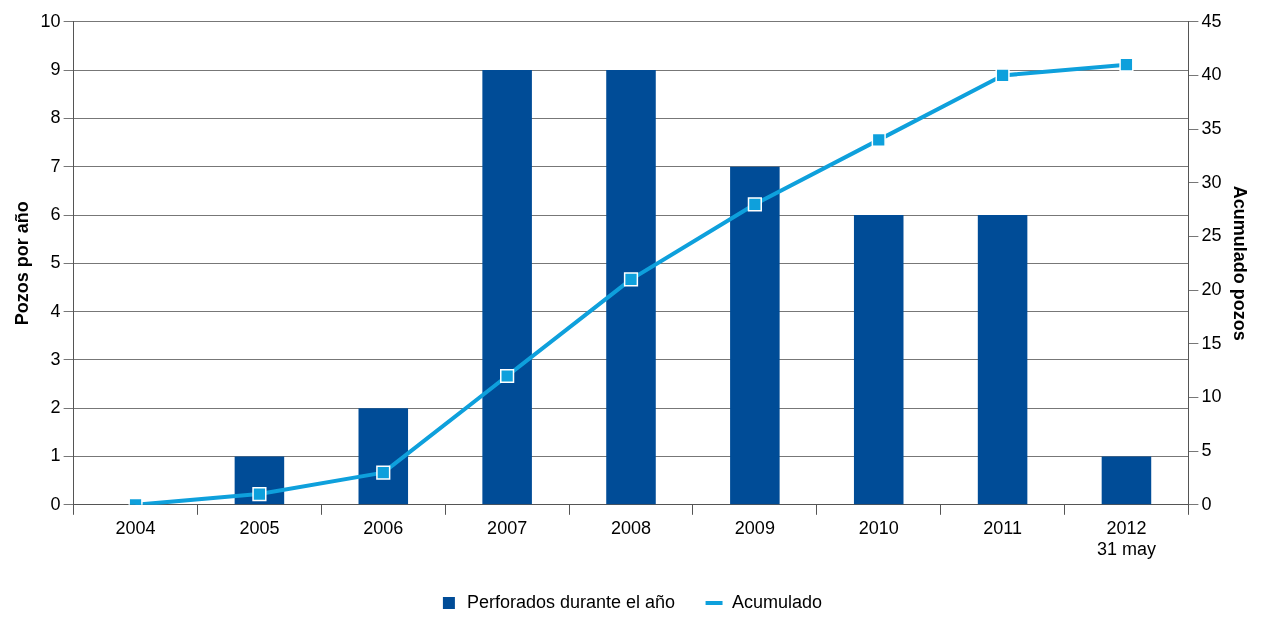 This screenshot has width=1266, height=630. Describe the element at coordinates (1206, 450) in the screenshot. I see `y2-tick-label: 5` at that location.